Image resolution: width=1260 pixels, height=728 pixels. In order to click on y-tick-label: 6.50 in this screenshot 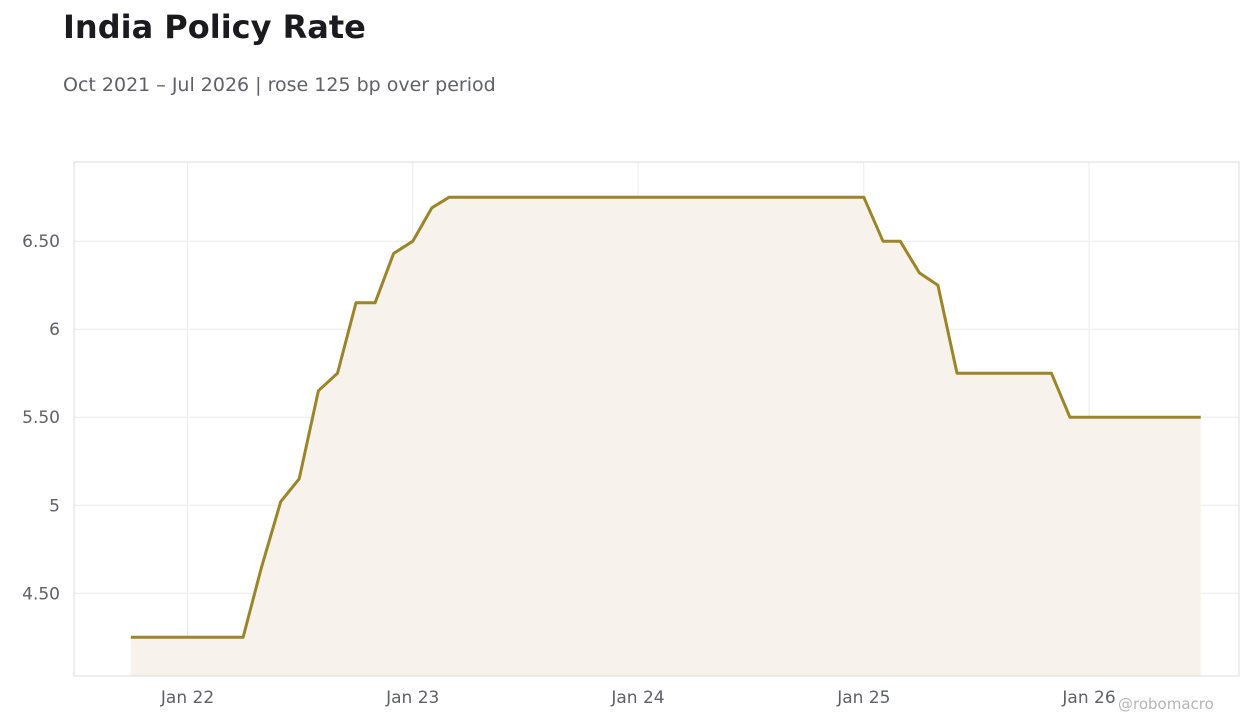, I will do `click(41, 242)`.